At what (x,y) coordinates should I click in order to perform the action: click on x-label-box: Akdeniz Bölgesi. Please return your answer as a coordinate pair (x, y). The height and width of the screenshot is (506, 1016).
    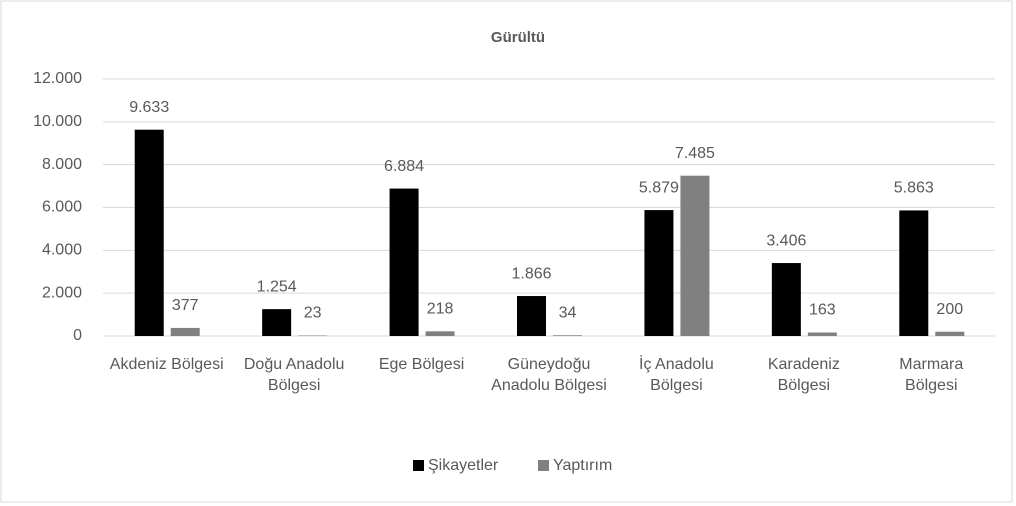
    Looking at the image, I should click on (166, 364).